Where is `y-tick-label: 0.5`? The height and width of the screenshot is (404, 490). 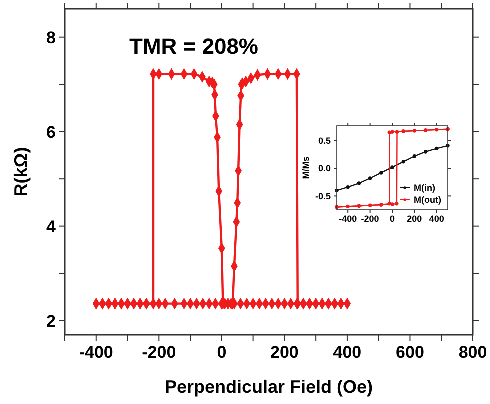
y-tick-label: 0.5 is located at coordinates (324, 141).